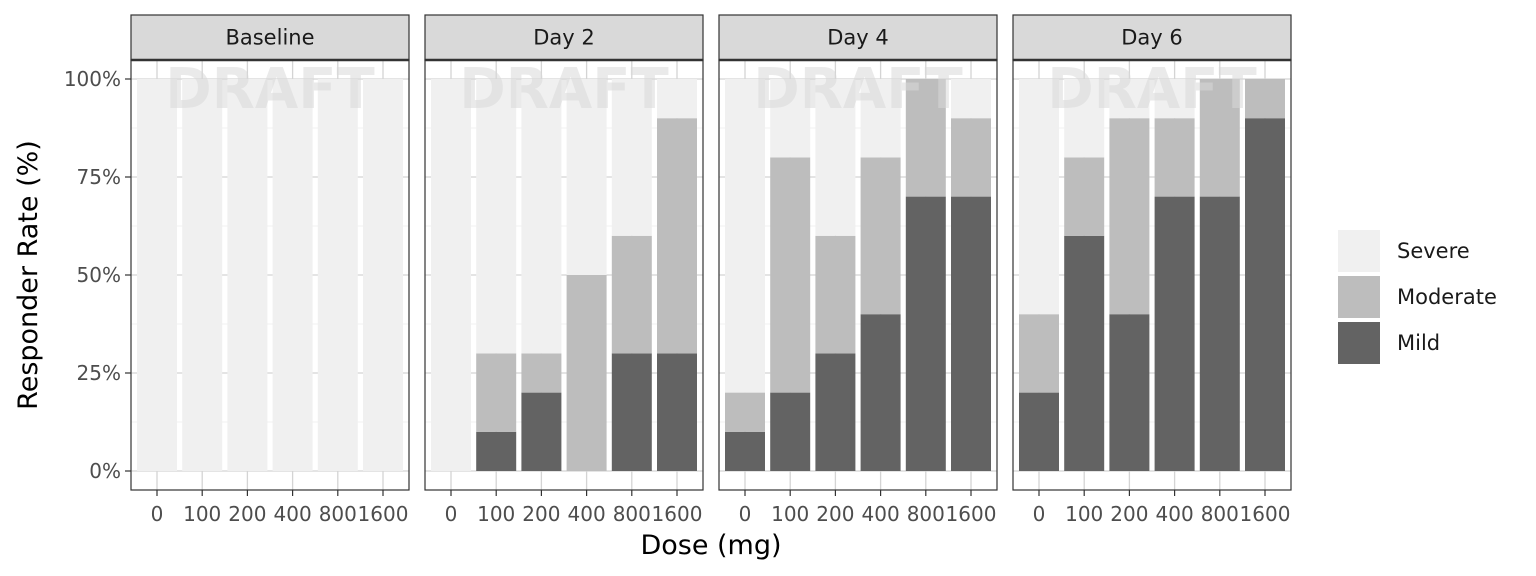  Describe the element at coordinates (1359, 251) in the screenshot. I see `legend-key-severe` at that location.